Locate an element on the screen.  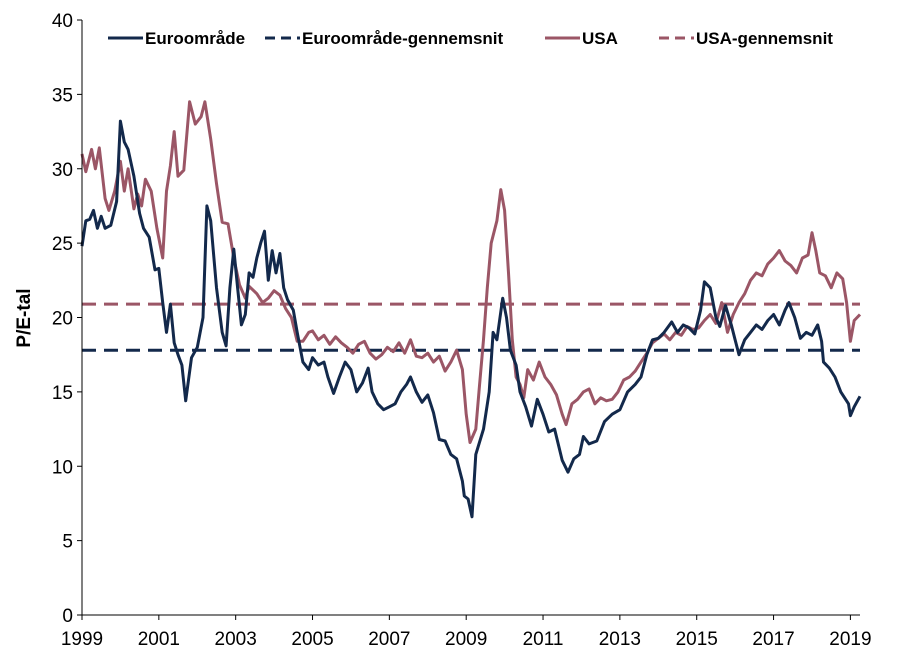
x-tick-label: 2017 is located at coordinates (773, 639).